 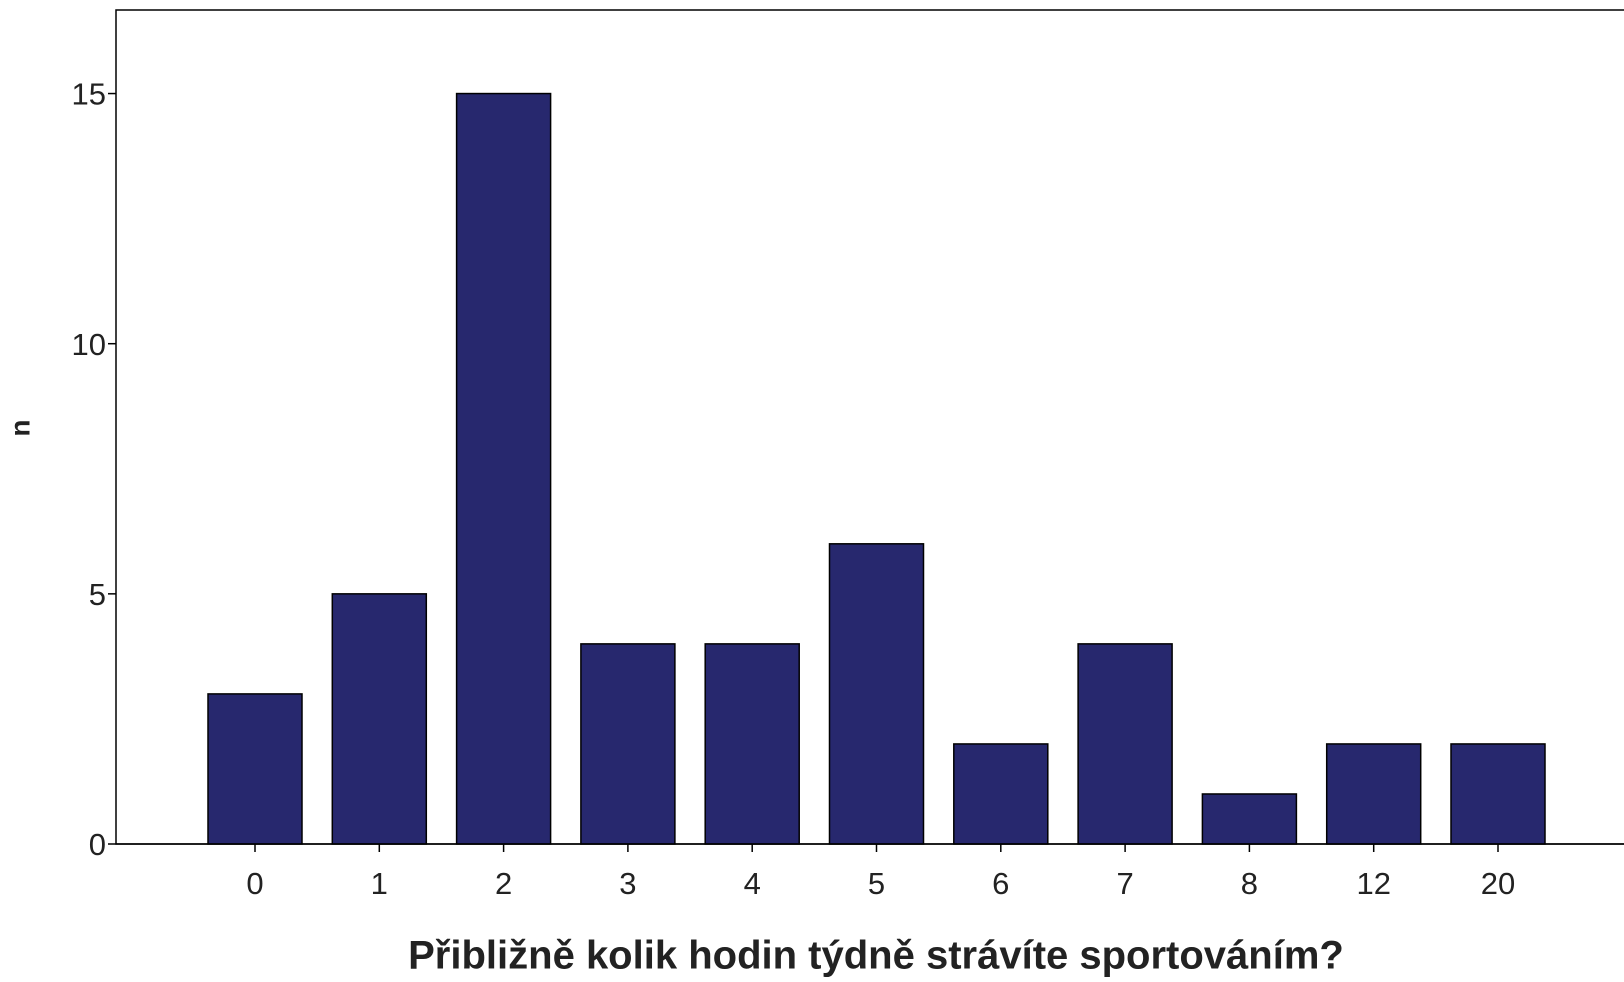 What do you see at coordinates (1498, 883) in the screenshot?
I see `x-tick-label: 20` at bounding box center [1498, 883].